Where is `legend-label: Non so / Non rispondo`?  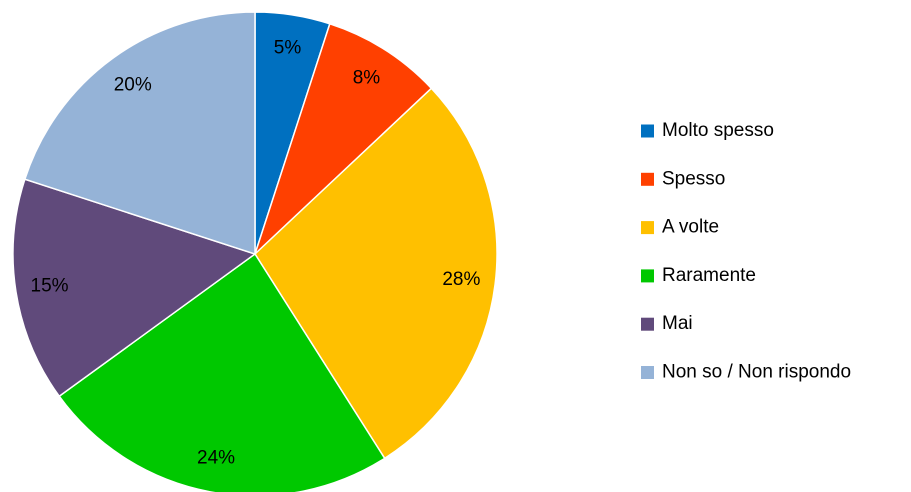 legend-label: Non so / Non rispondo is located at coordinates (756, 372).